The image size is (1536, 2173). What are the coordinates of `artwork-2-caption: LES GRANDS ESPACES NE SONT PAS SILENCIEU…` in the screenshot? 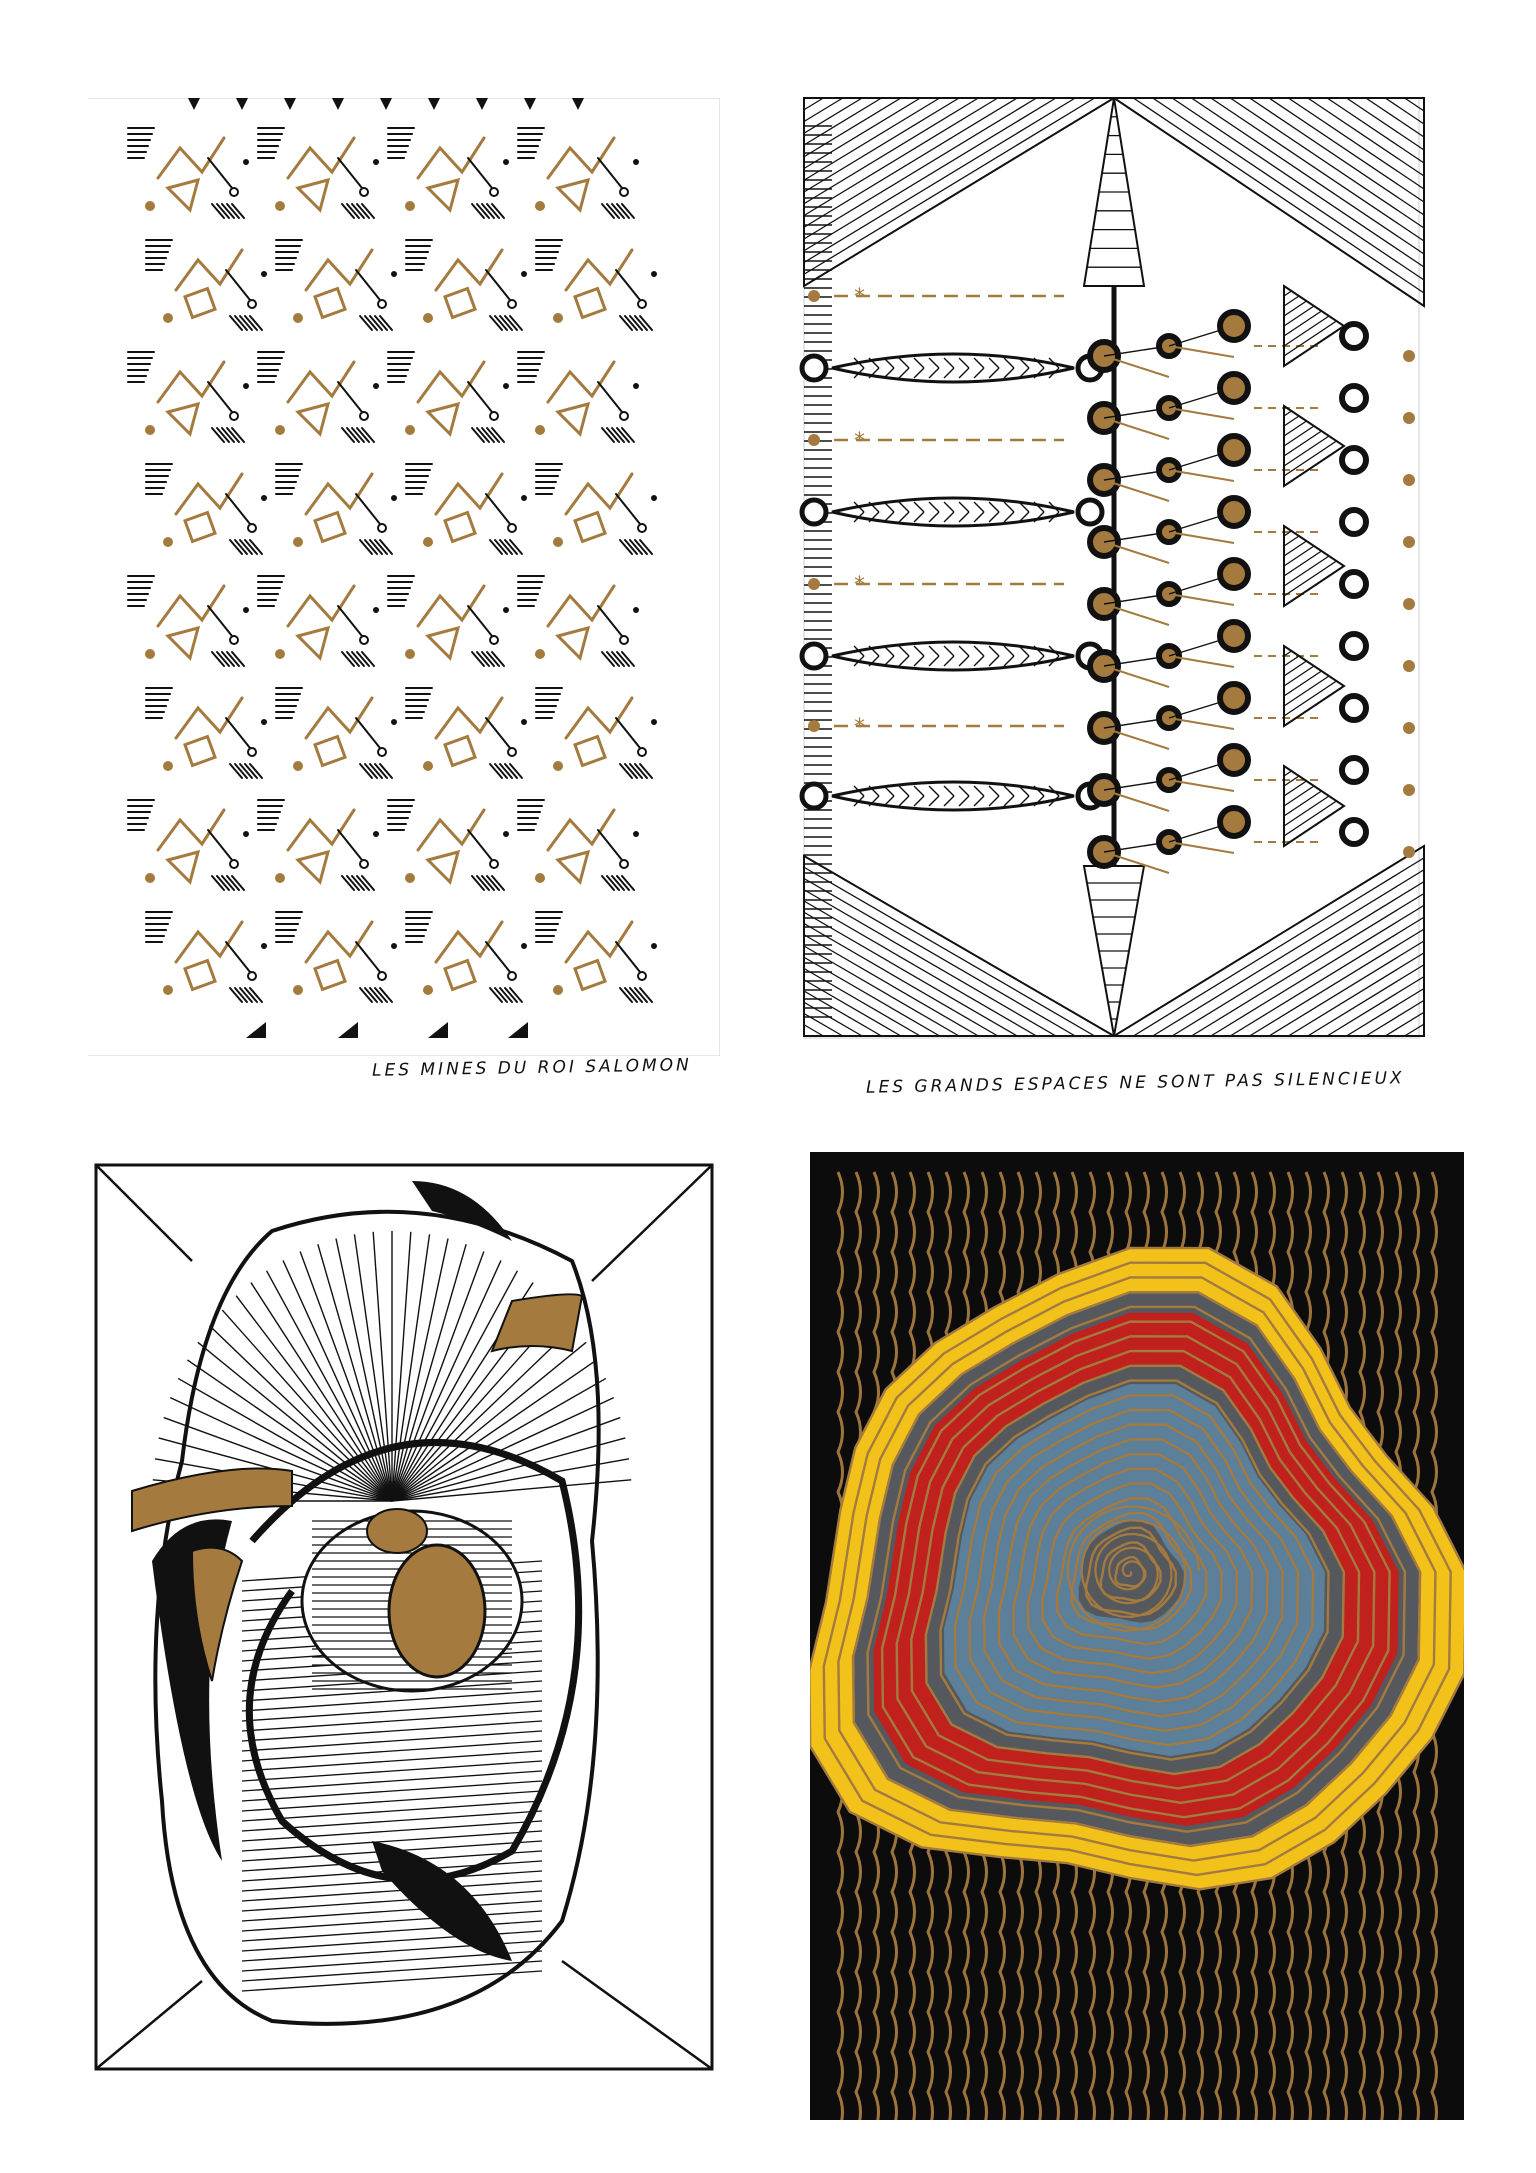 It's located at (1135, 1083).